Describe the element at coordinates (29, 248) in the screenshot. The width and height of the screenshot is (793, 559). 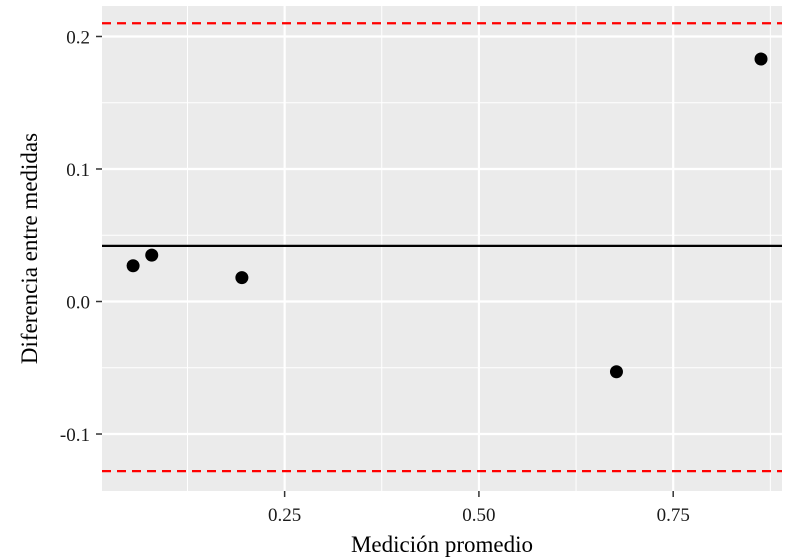
I see `y-axis-title: Diferencia entre medidas` at that location.